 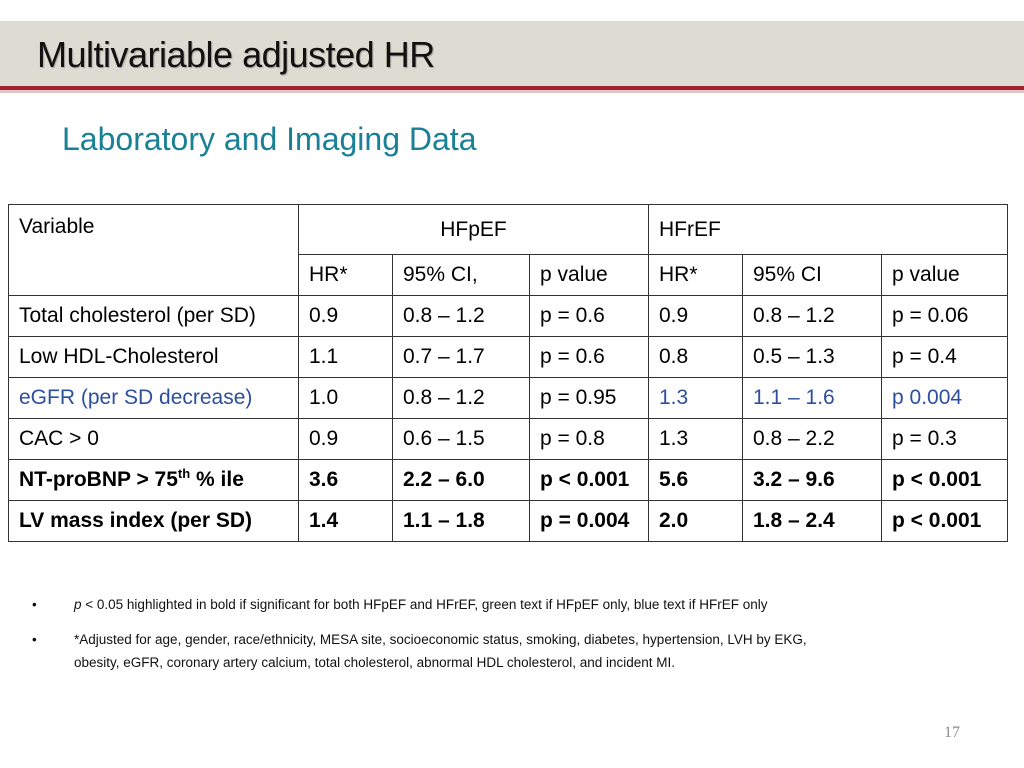 I want to click on row-variable-suffix: % ile, so click(x=217, y=479).